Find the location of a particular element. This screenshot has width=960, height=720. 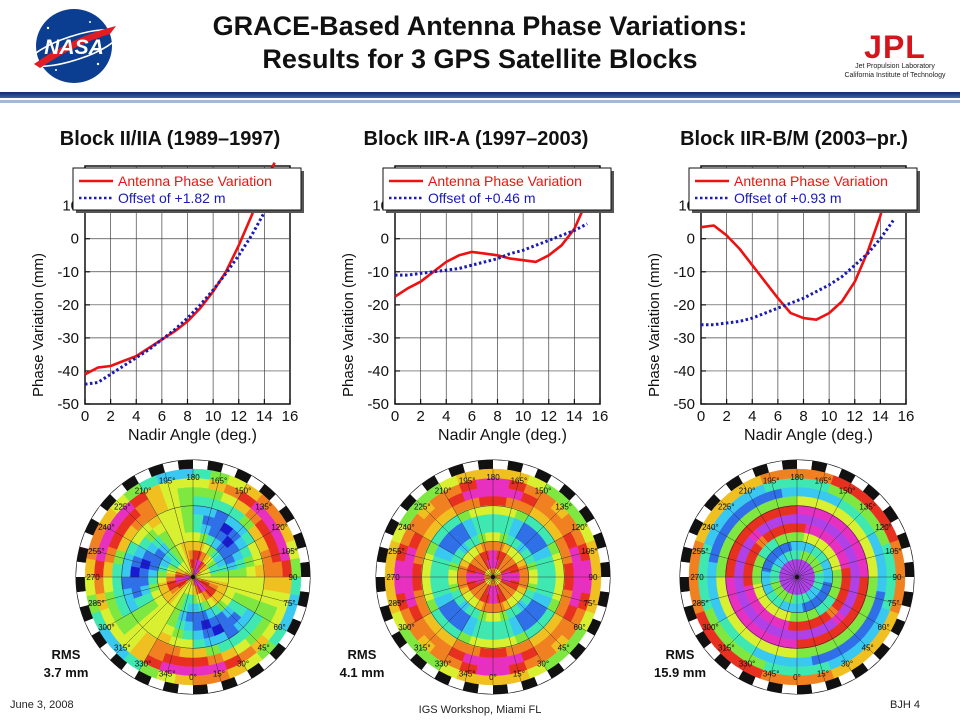

azimuth-label: 180 is located at coordinates (193, 477).